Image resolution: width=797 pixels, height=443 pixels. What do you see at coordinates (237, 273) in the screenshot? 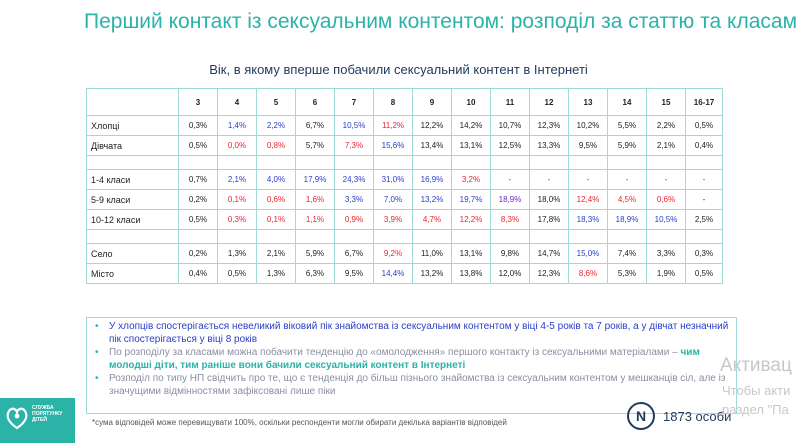
I see `value-cell: 0,5%` at bounding box center [237, 273].